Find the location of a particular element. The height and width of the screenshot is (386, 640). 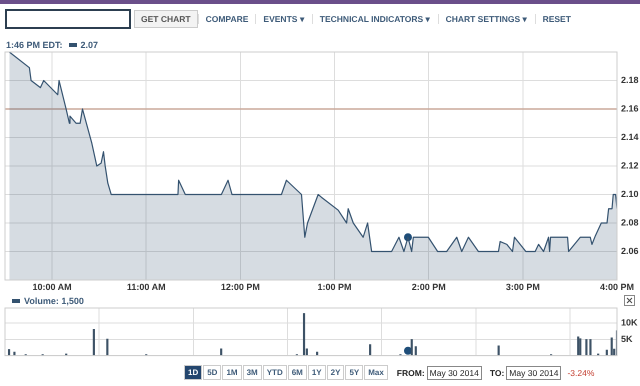

x-tick-label: 11:00 AM is located at coordinates (146, 287).